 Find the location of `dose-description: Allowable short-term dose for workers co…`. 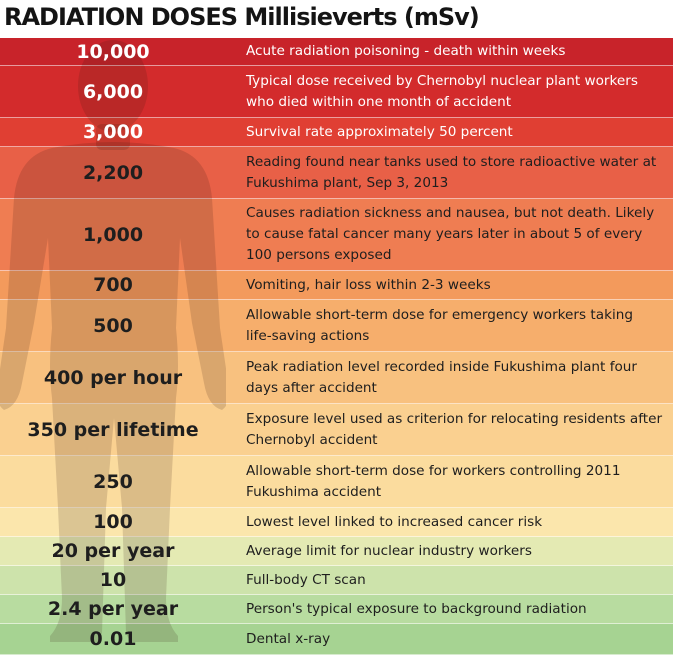

dose-description: Allowable short-term dose for workers co… is located at coordinates (433, 481).